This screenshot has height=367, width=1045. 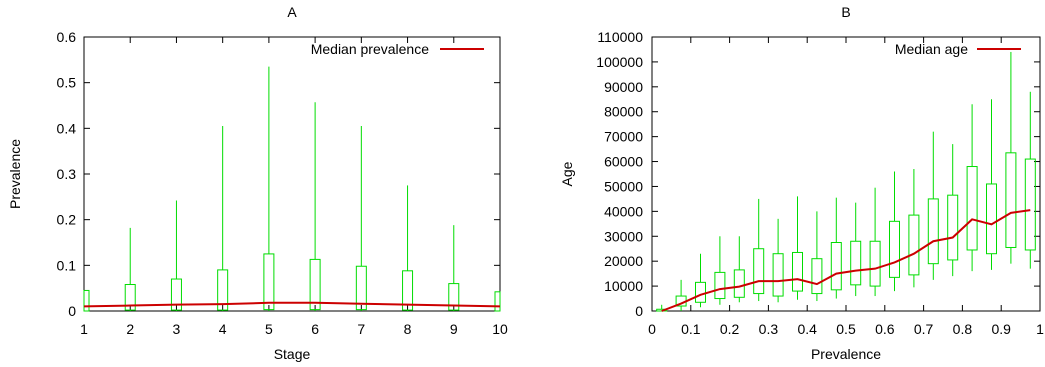 What do you see at coordinates (924, 329) in the screenshot?
I see `panel-b-x-tick-label: 0.7` at bounding box center [924, 329].